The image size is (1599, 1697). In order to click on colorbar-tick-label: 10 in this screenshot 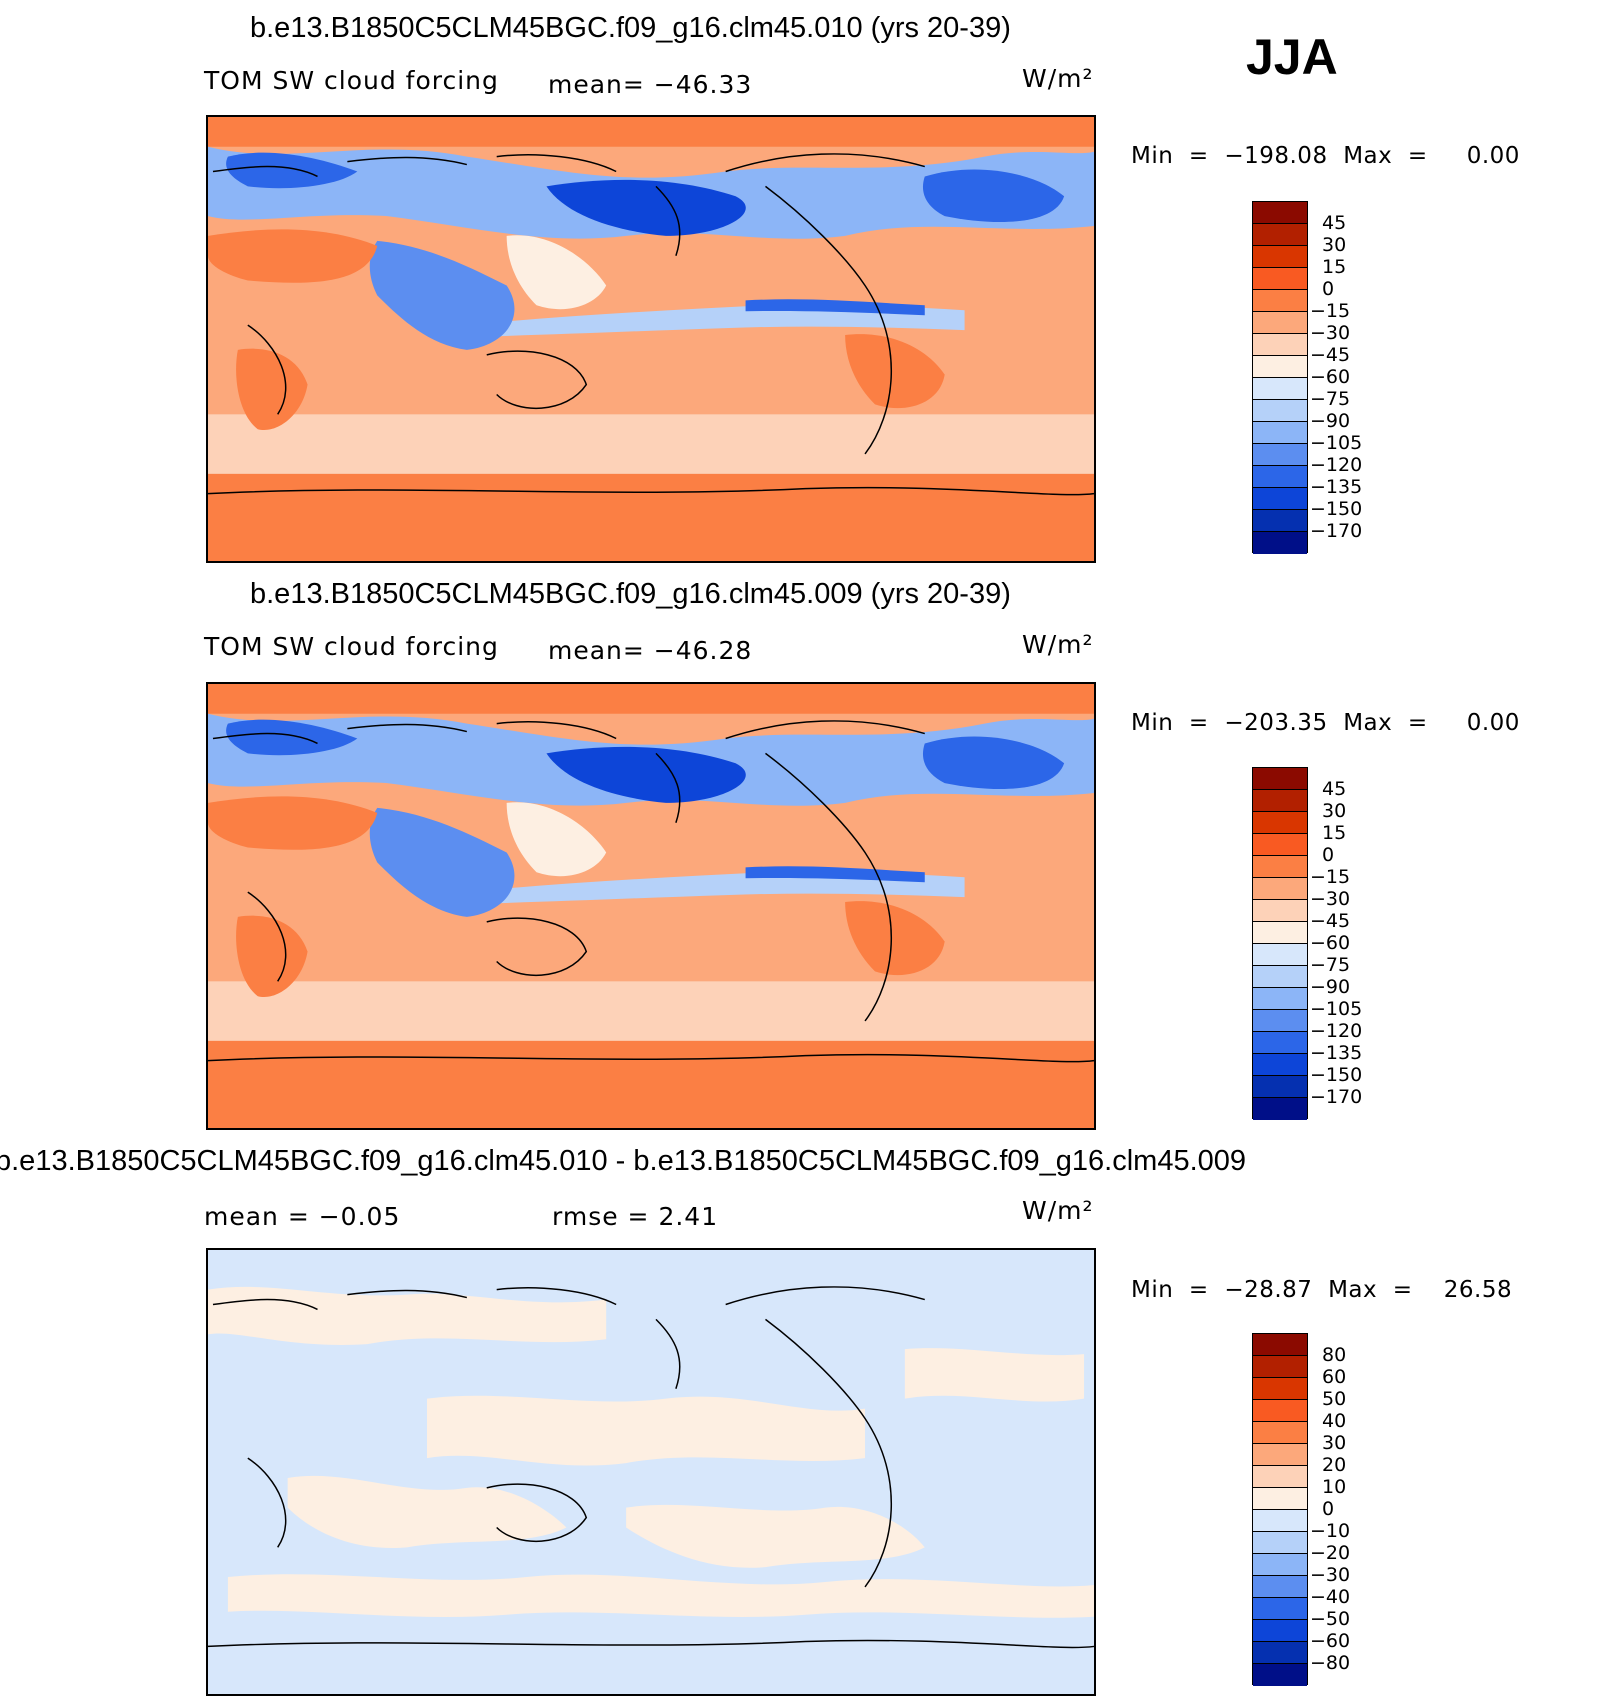, I will do `click(1334, 1487)`.